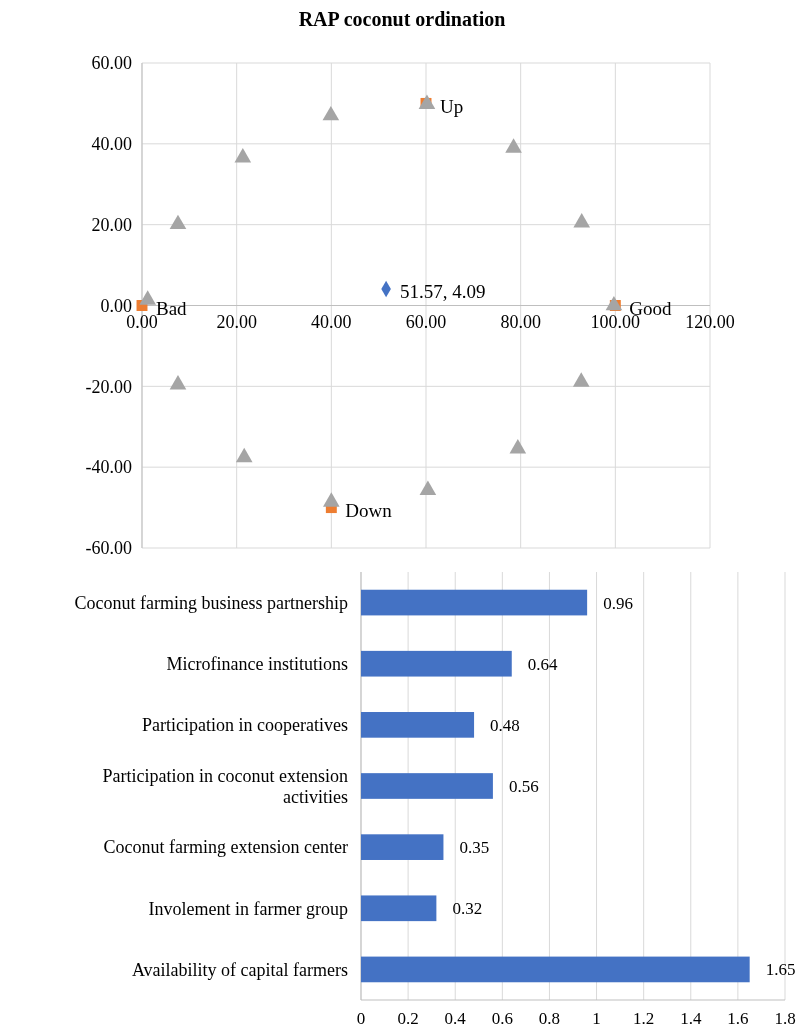 This screenshot has height=1034, width=804. Describe the element at coordinates (452, 106) in the screenshot. I see `data-label: Up` at that location.